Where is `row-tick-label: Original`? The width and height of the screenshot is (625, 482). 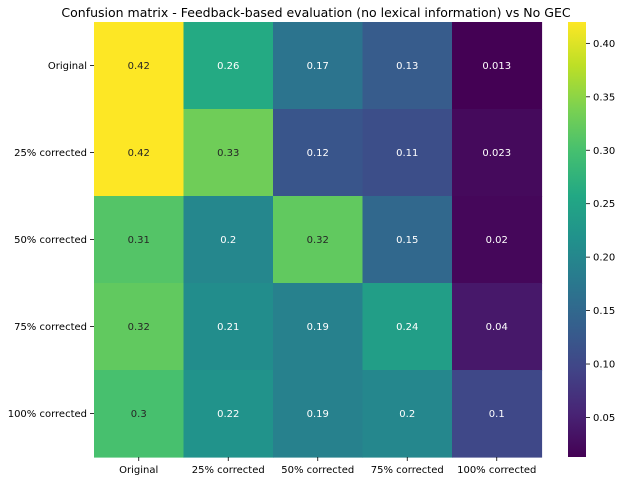
row-tick-label: Original is located at coordinates (67, 66).